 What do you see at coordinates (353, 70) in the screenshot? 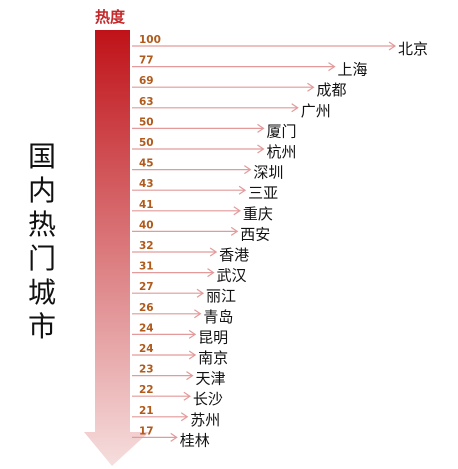
I see `city-label-1: 上海` at bounding box center [353, 70].